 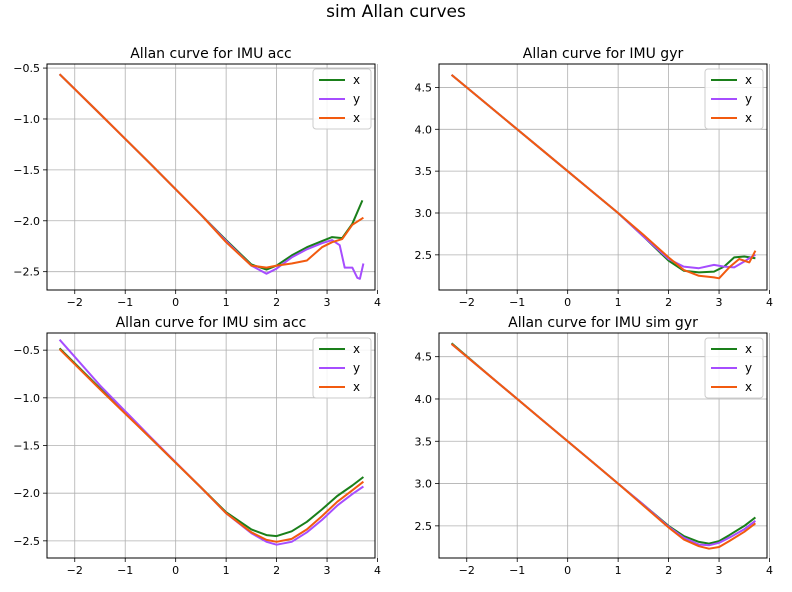 I want to click on panel-title: Allan curve for IMU sim acc, so click(x=211, y=323).